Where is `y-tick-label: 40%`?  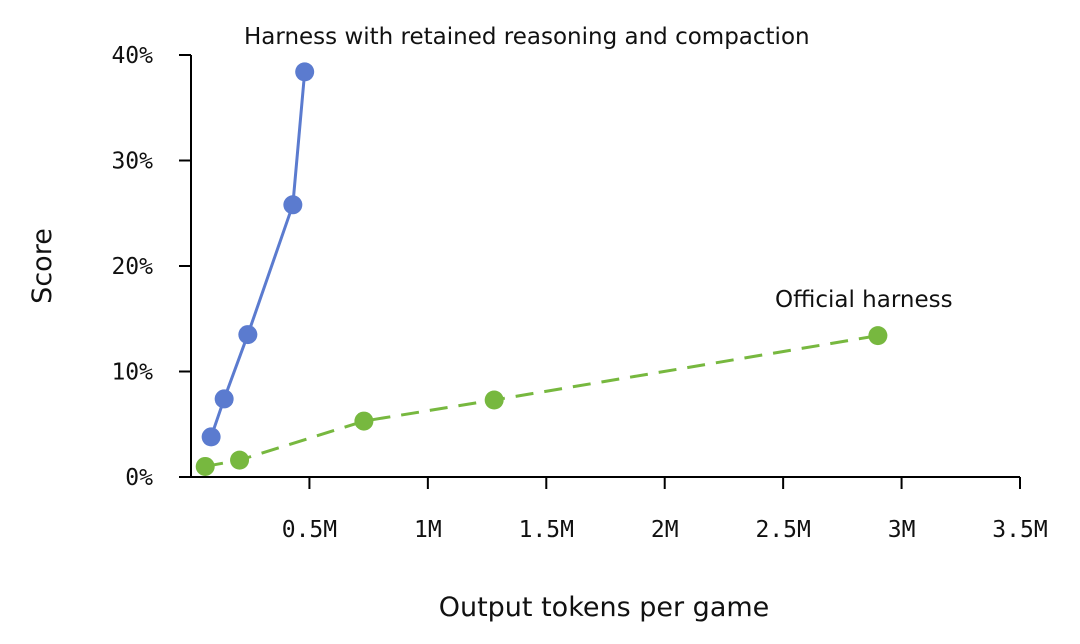 y-tick-label: 40% is located at coordinates (132, 56).